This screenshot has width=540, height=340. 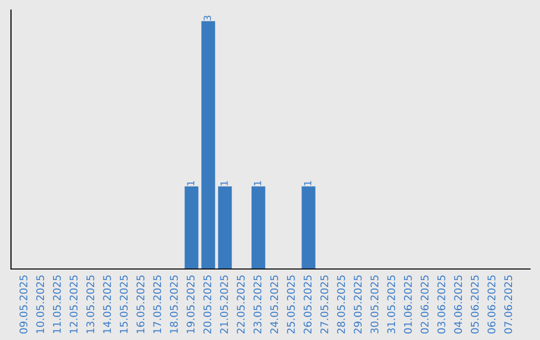 What do you see at coordinates (40, 304) in the screenshot?
I see `x-tick-label: 10.05.2025` at bounding box center [40, 304].